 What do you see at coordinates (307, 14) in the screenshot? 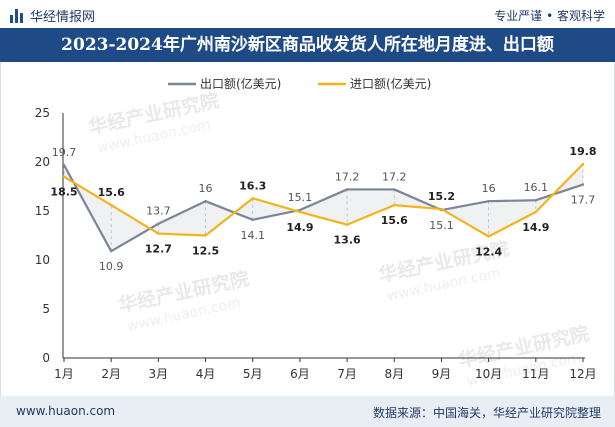
I see `top-bar: 华经情报网 专业严谨 • 客观科学` at bounding box center [307, 14].